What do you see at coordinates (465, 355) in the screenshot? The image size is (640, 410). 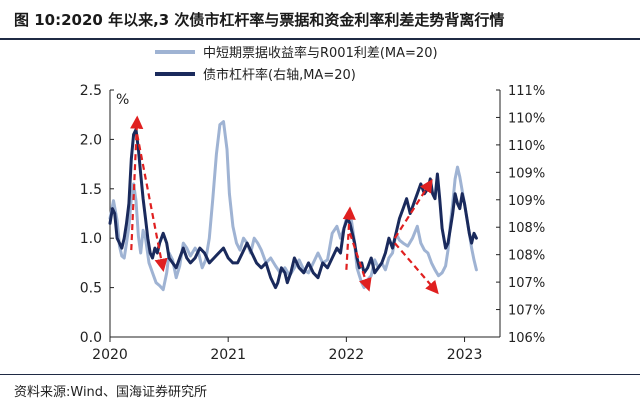 I see `x-tick-label: 2023` at bounding box center [465, 355].